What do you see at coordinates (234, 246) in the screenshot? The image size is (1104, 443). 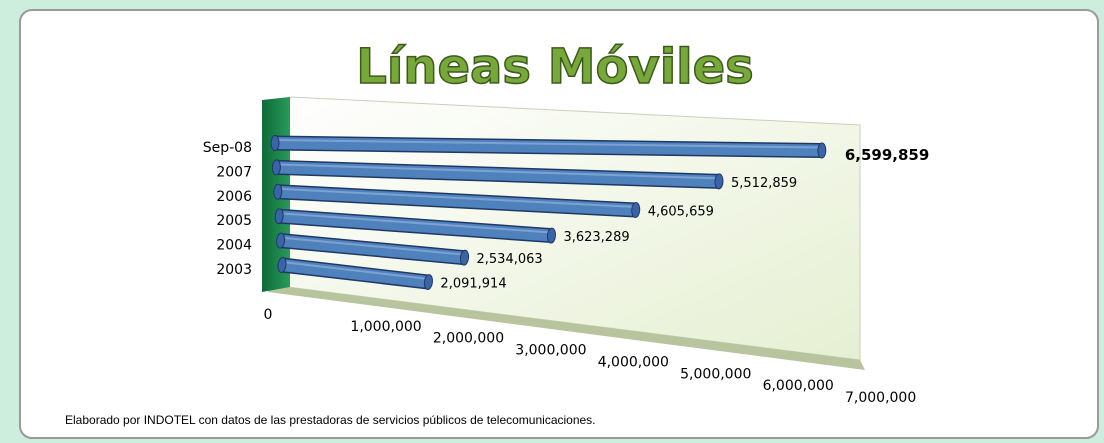 I see `y-tick-label: 2004` at bounding box center [234, 246].